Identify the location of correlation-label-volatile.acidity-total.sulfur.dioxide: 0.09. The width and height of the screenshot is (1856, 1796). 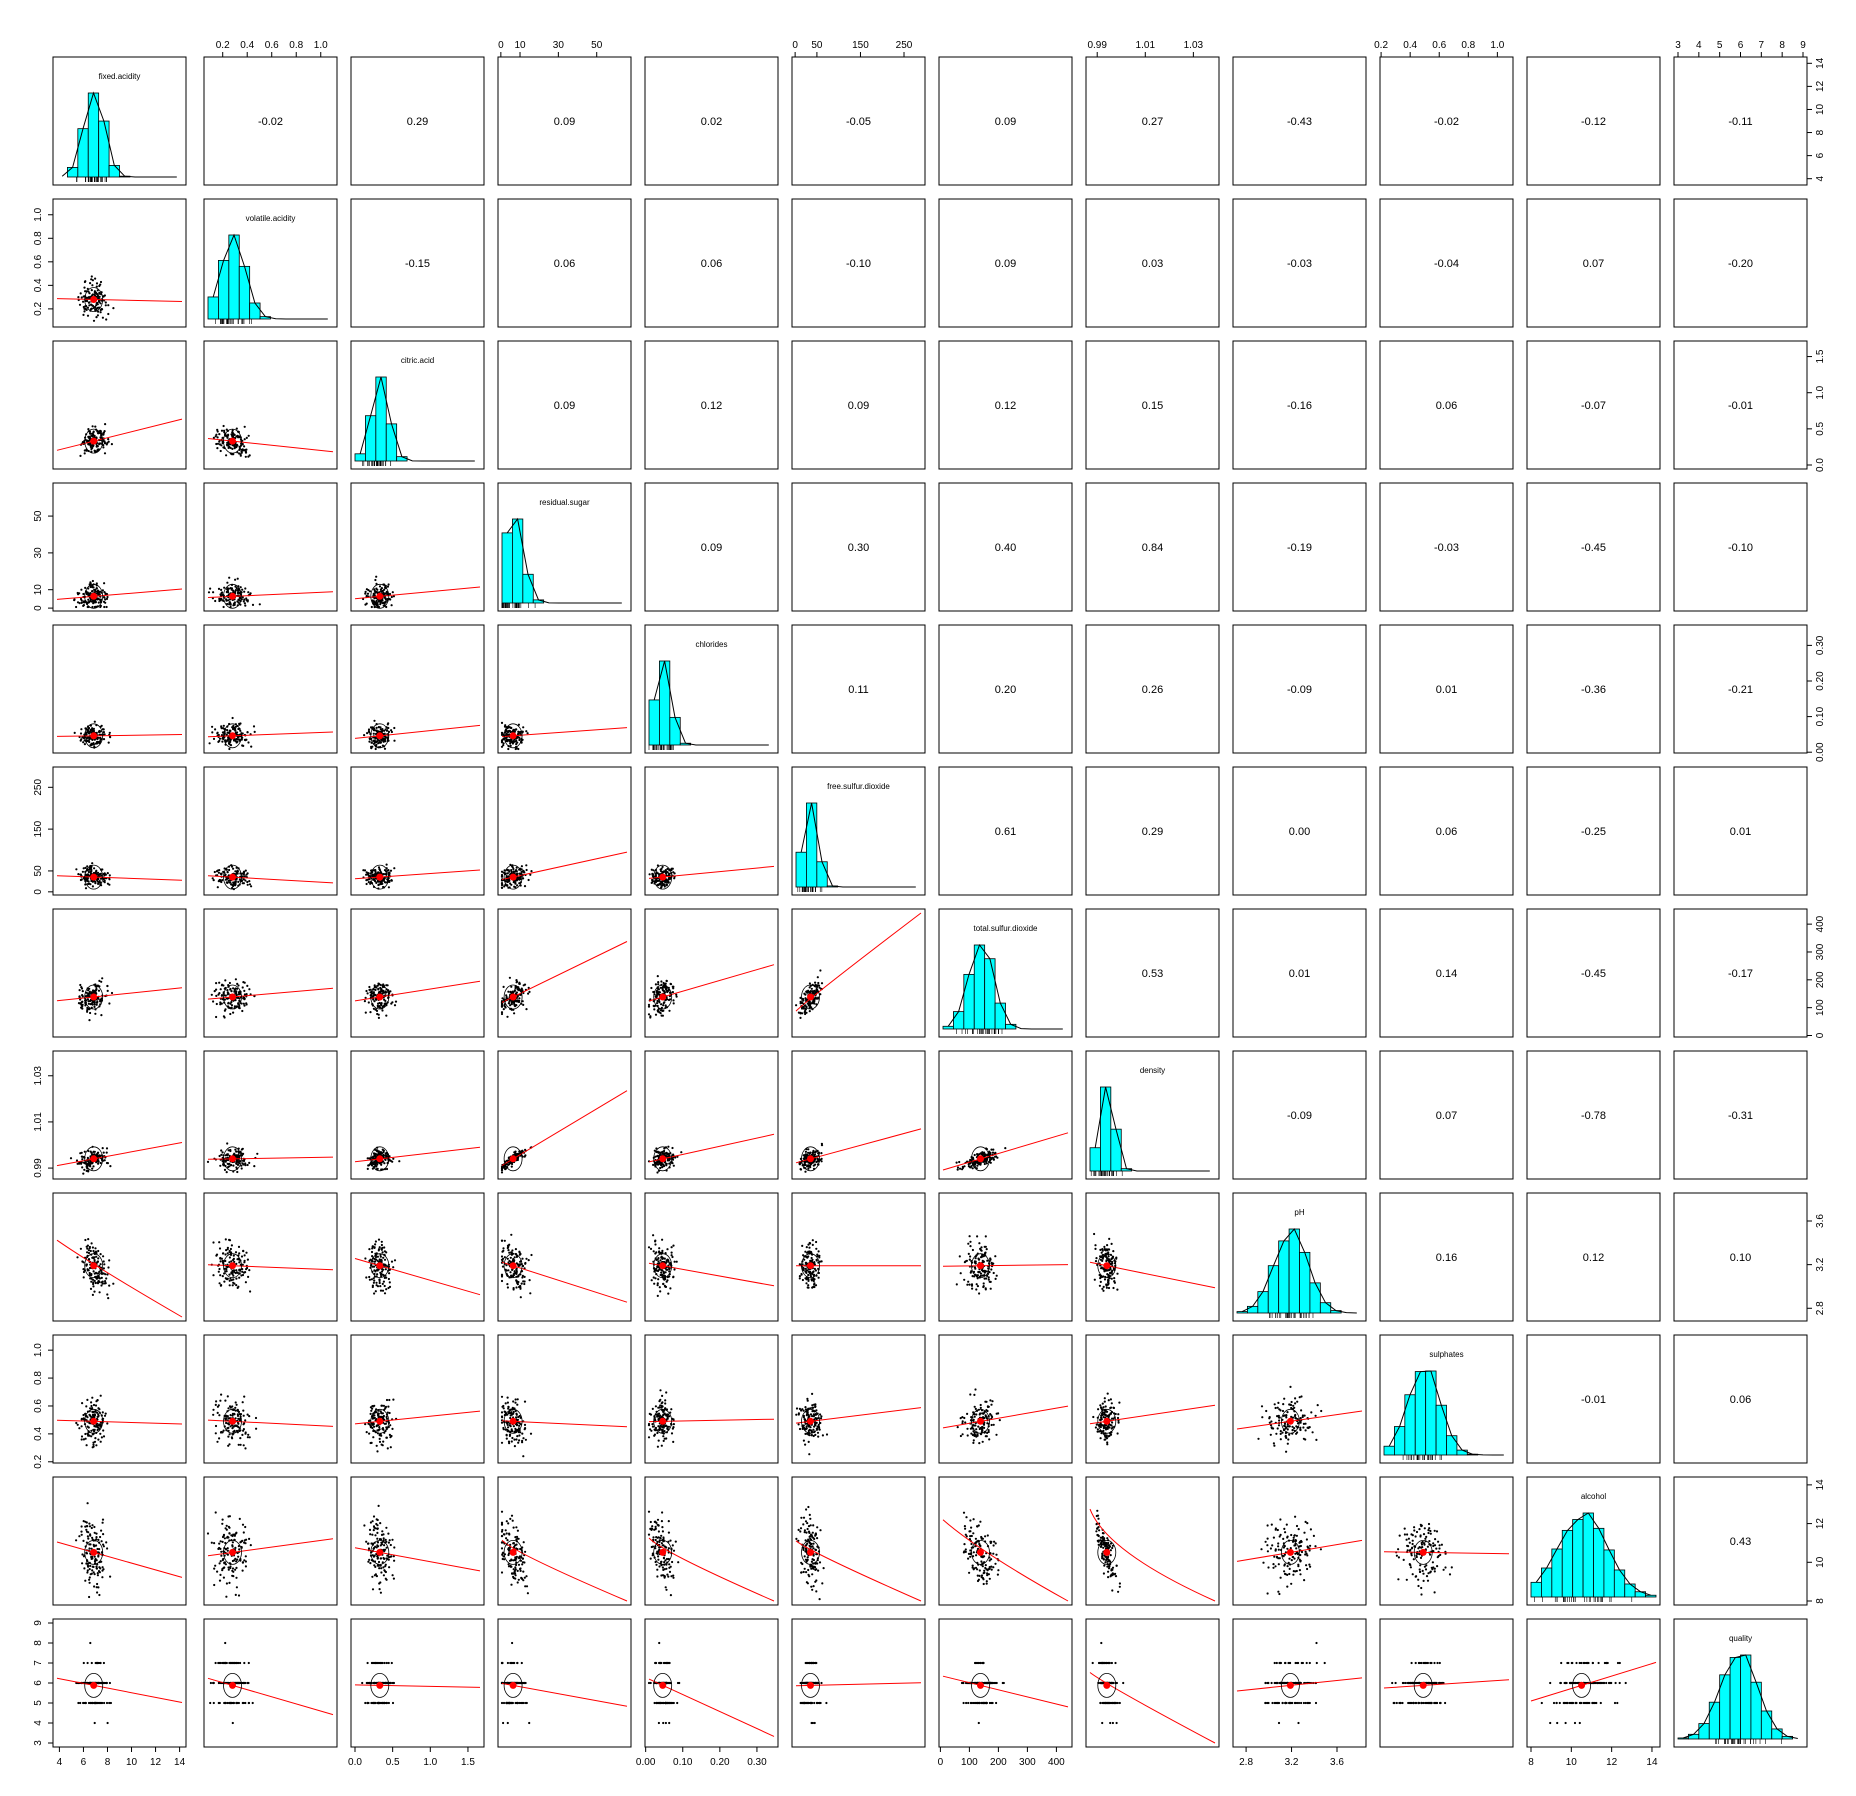
(1005, 264).